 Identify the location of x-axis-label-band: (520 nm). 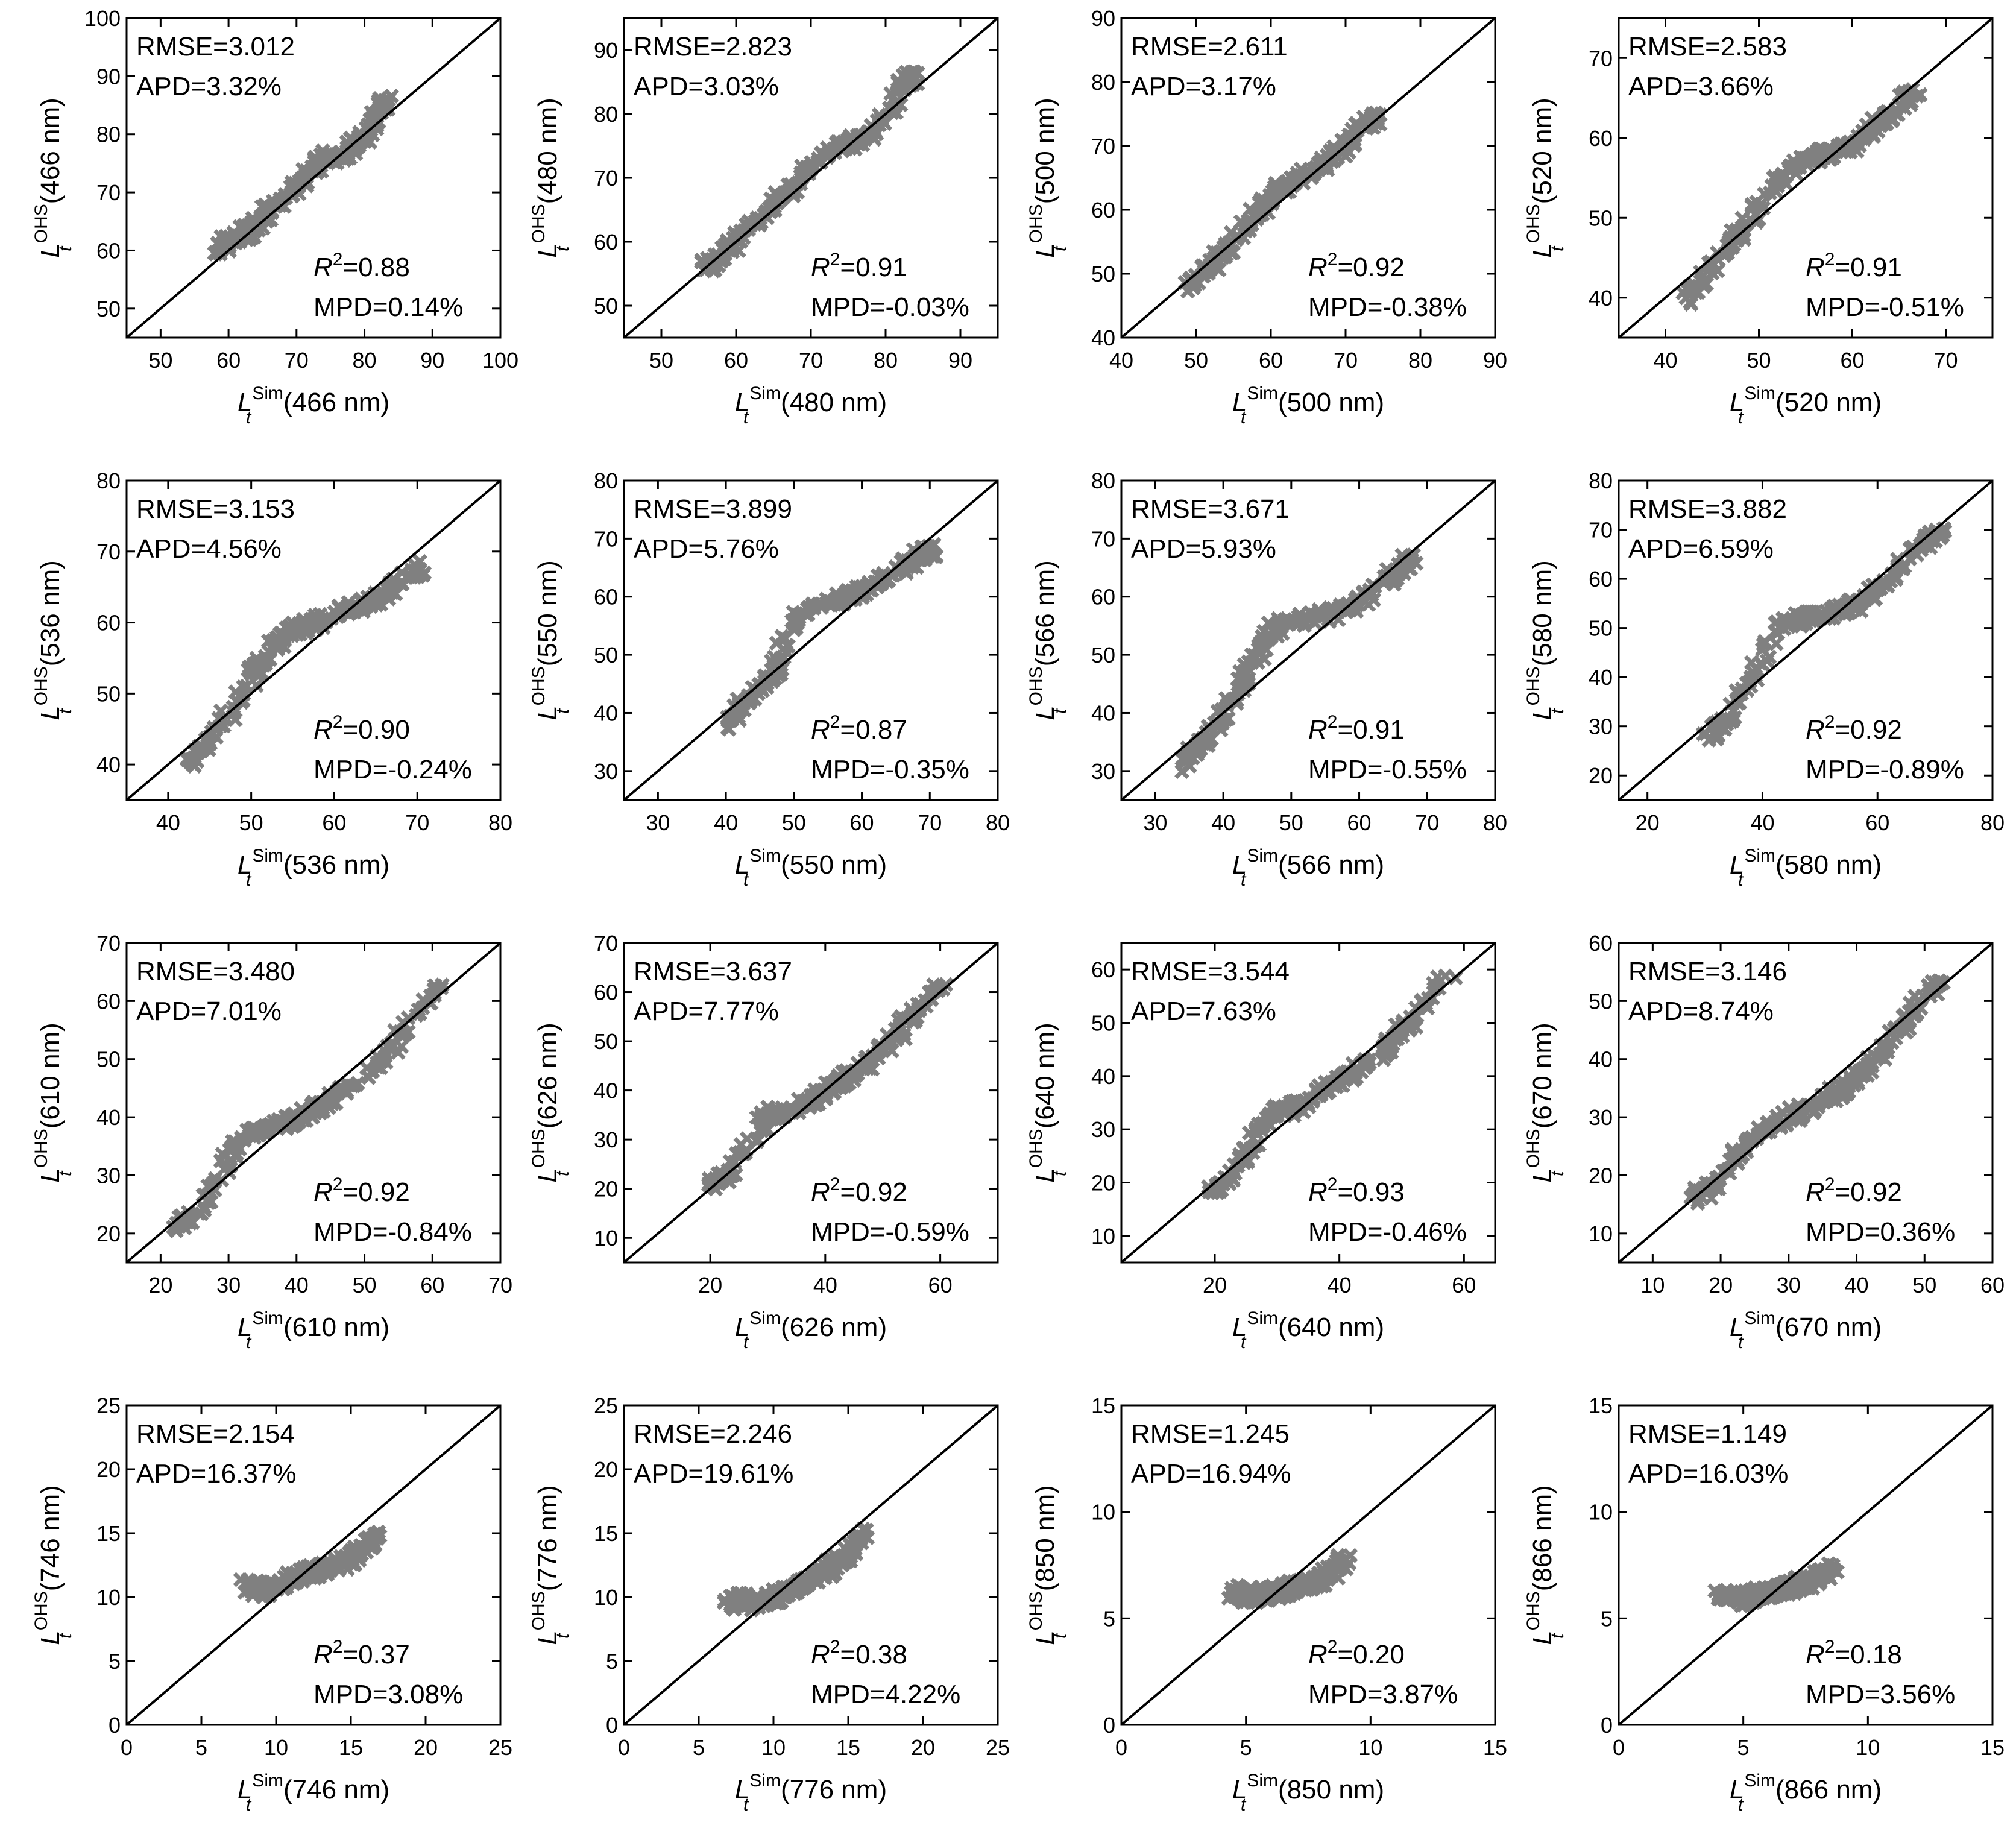
(1829, 402).